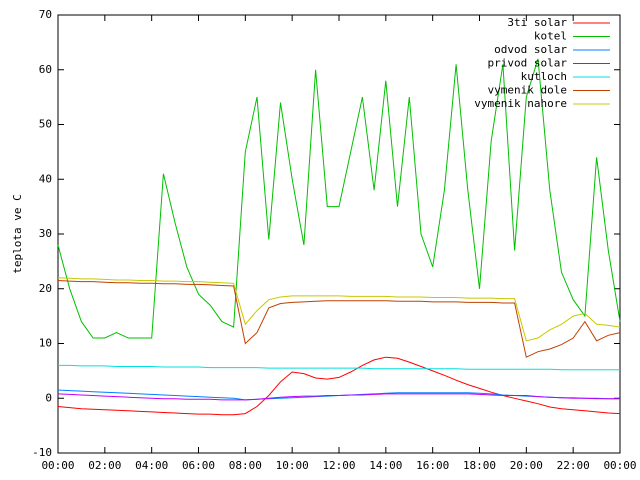  Describe the element at coordinates (526, 465) in the screenshot. I see `x-tick-label: 20:00` at that location.